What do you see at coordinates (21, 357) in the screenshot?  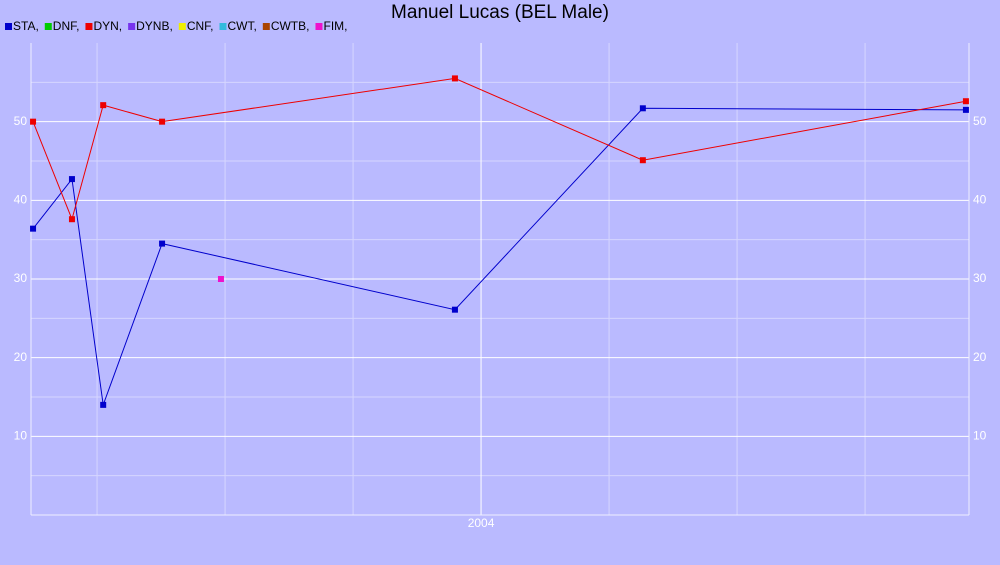 I see `y-tick-label: 20` at bounding box center [21, 357].